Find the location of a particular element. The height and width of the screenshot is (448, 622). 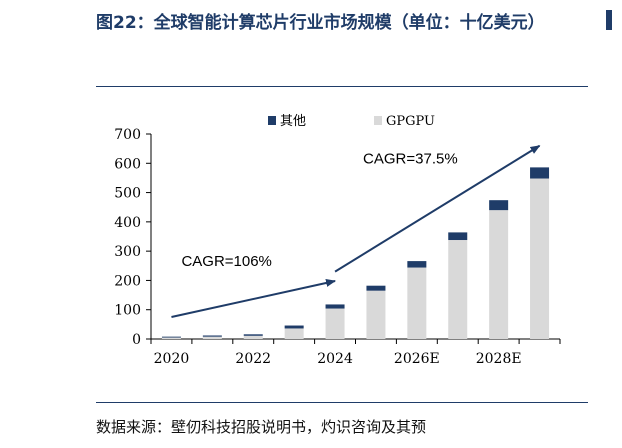

bar-other-2025 is located at coordinates (376, 288).